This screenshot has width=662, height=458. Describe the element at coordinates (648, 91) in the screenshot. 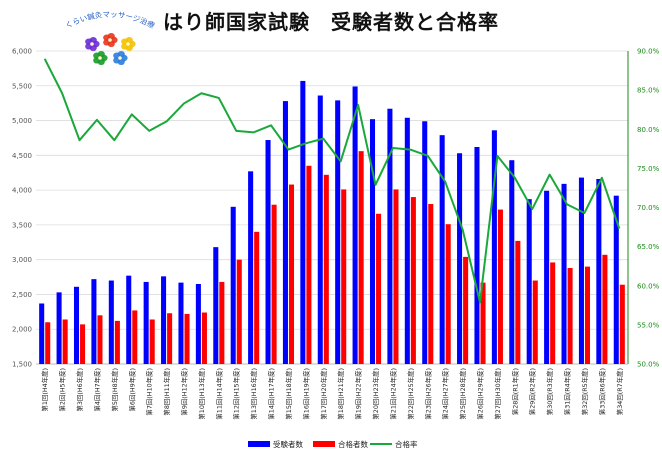

I see `right-axis-tick: 85.0%` at that location.